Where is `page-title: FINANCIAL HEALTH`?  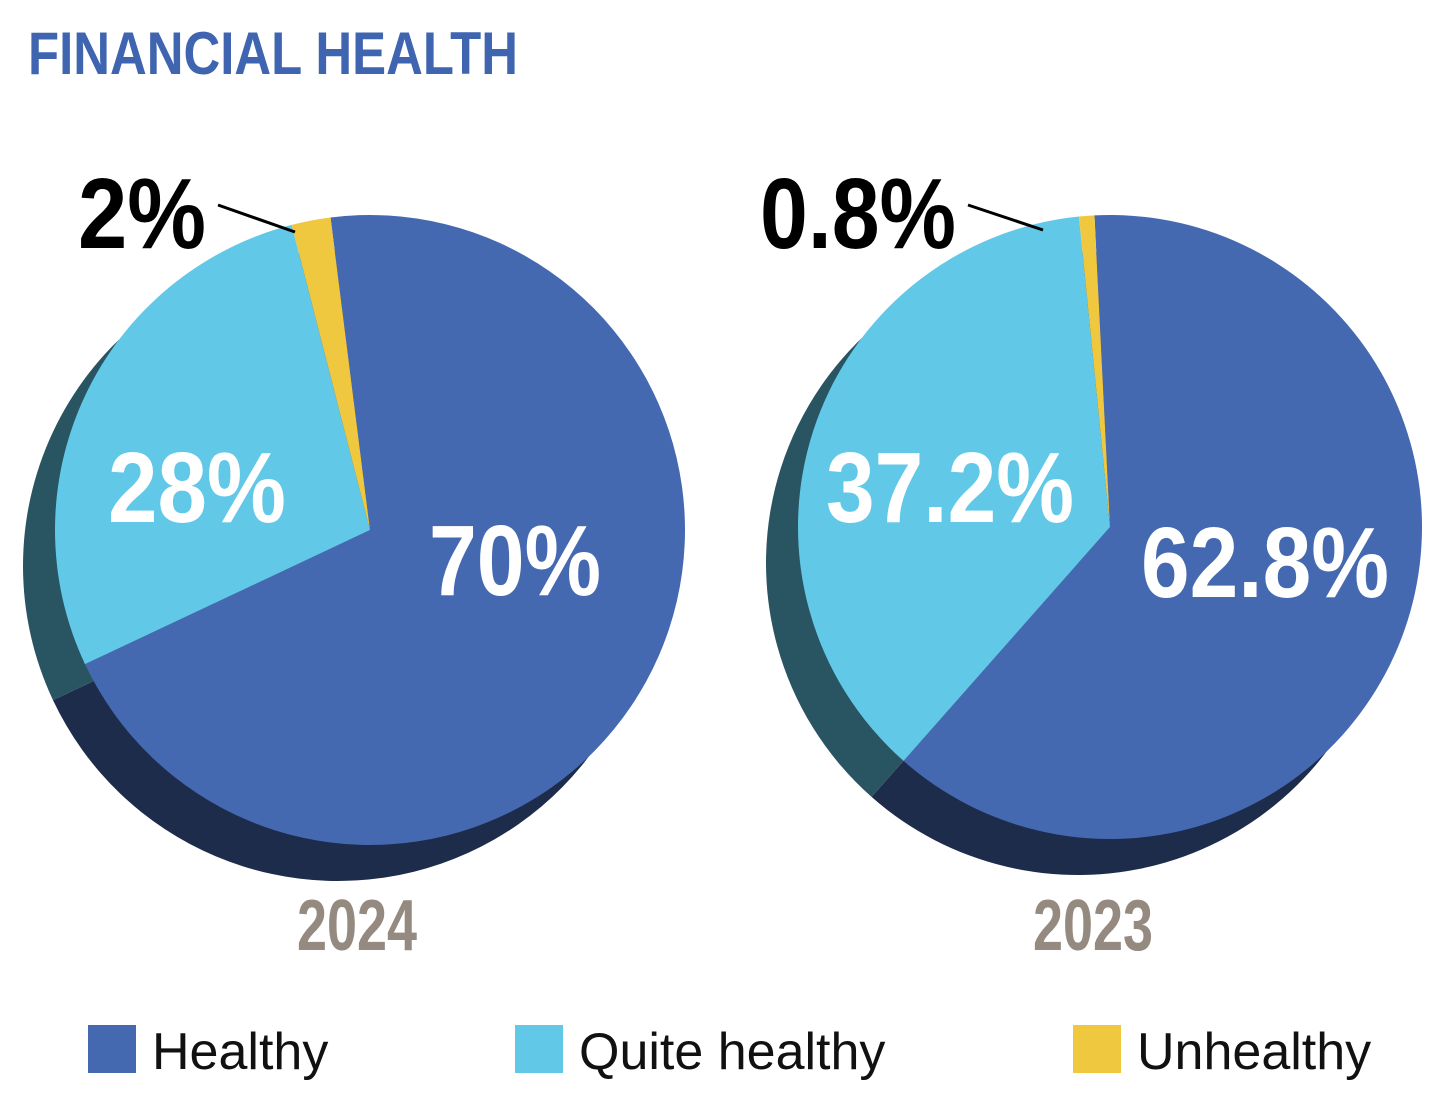 page-title: FINANCIAL HEALTH is located at coordinates (273, 53).